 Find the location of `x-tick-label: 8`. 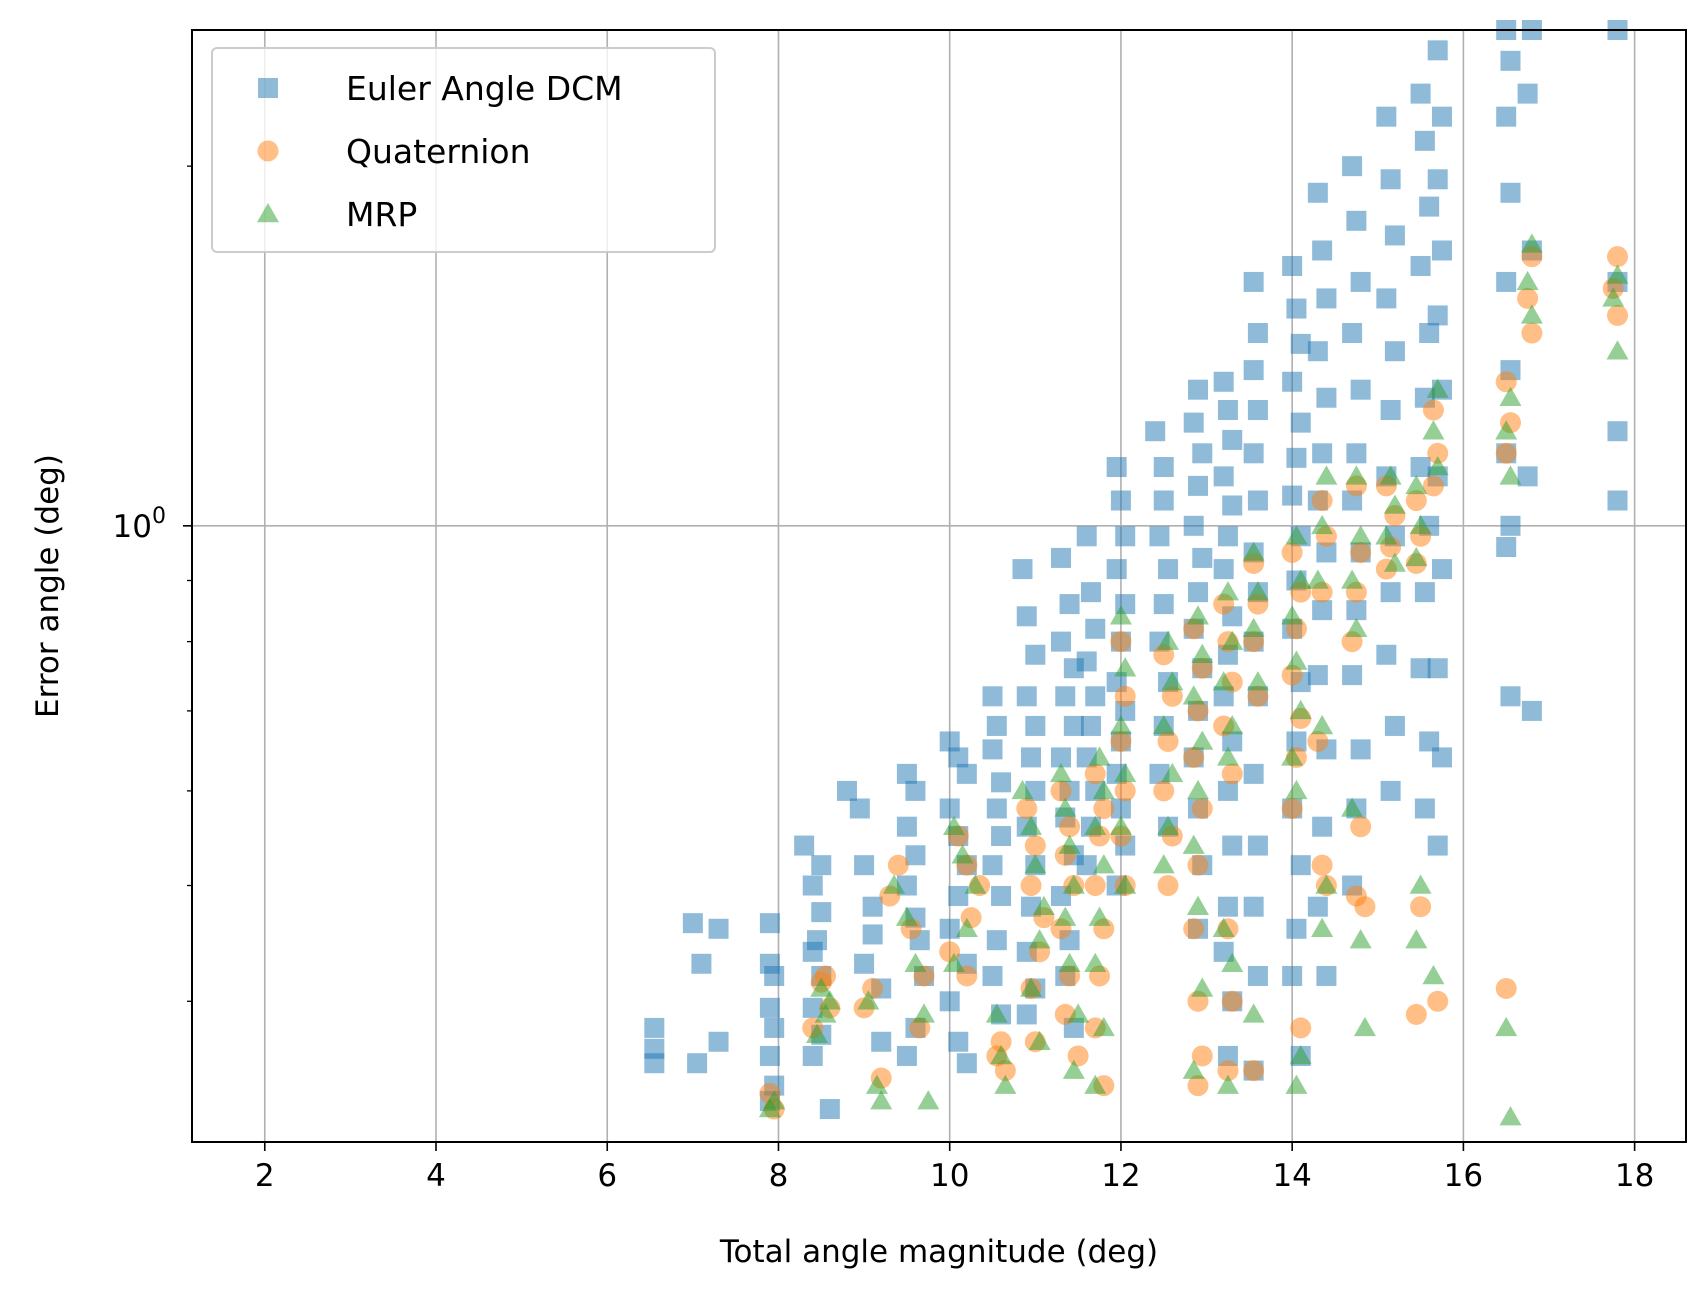

x-tick-label: 8 is located at coordinates (779, 1176).